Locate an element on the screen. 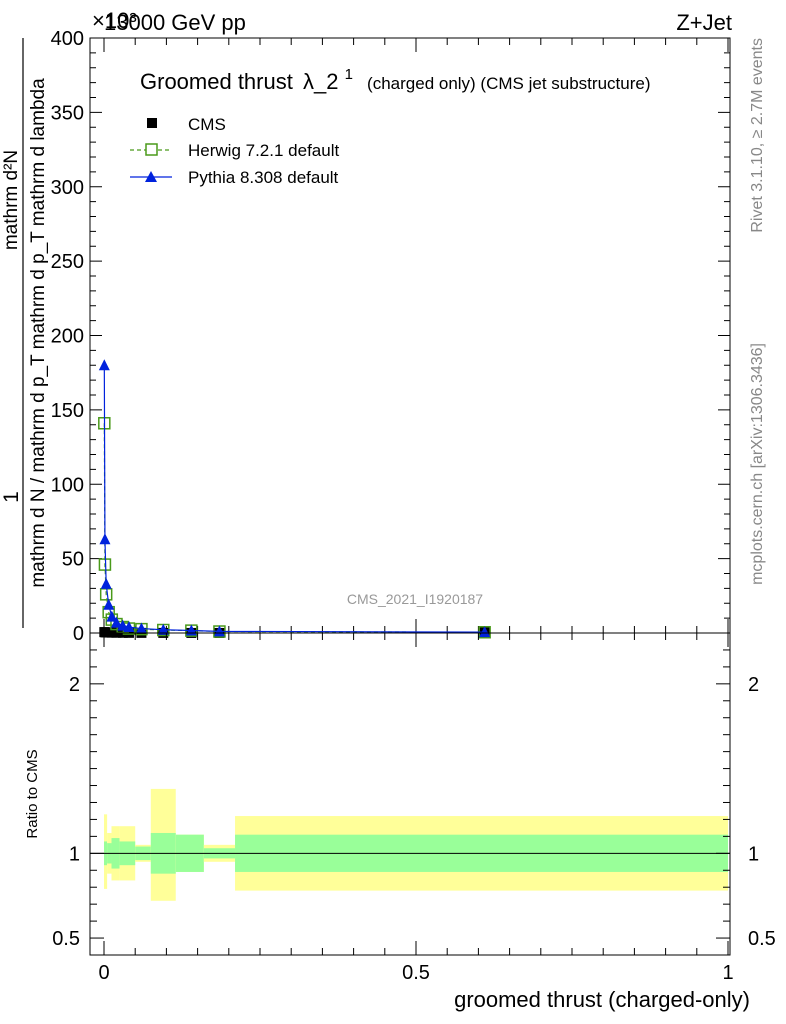 This screenshot has width=786, height=1024. xtick-label: 0.5 is located at coordinates (416, 973).